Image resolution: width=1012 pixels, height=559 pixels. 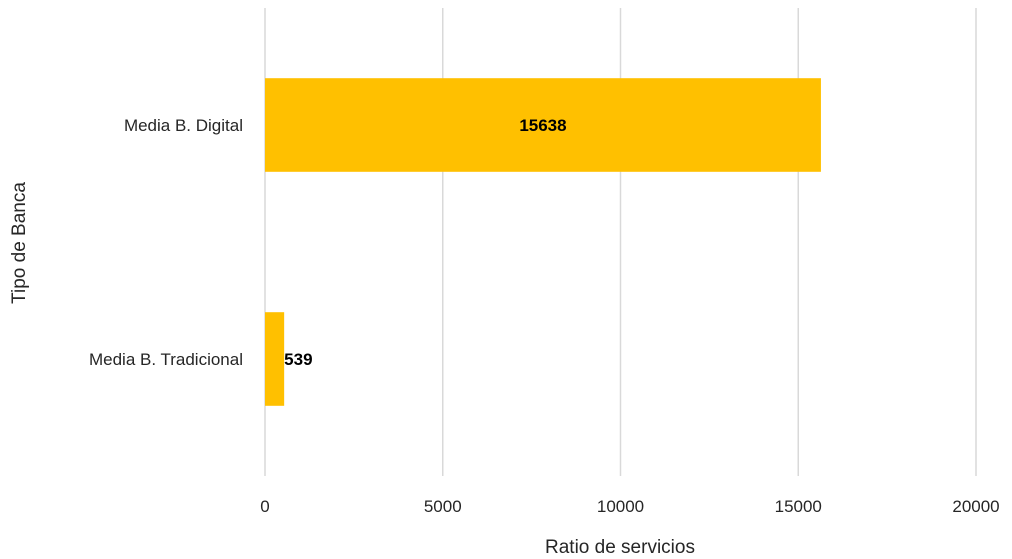 What do you see at coordinates (542, 125) in the screenshot?
I see `data-label-1: 15638` at bounding box center [542, 125].